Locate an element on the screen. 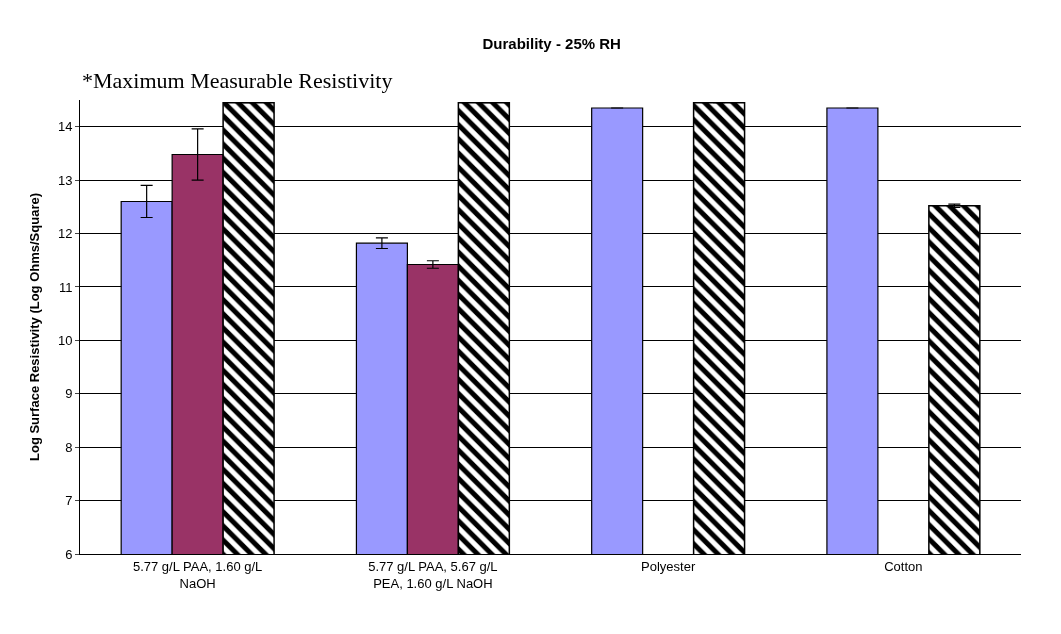 The height and width of the screenshot is (634, 1061). x-tick-label: Cotton is located at coordinates (903, 566).